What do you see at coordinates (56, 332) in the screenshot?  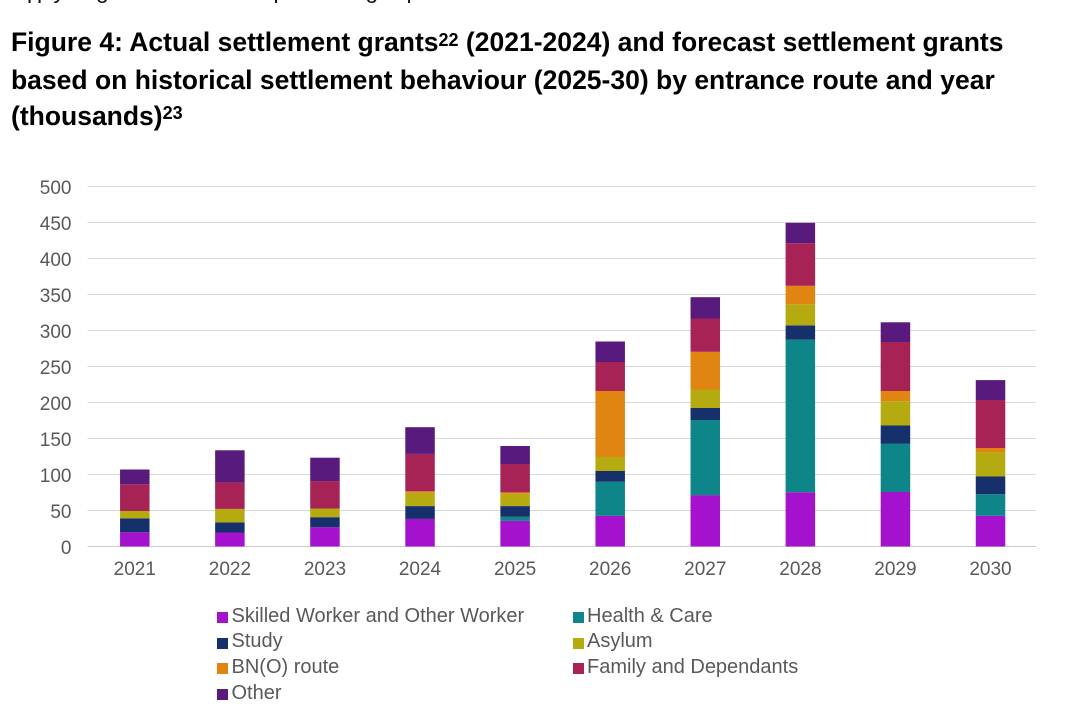 I see `svg-text: 300` at bounding box center [56, 332].